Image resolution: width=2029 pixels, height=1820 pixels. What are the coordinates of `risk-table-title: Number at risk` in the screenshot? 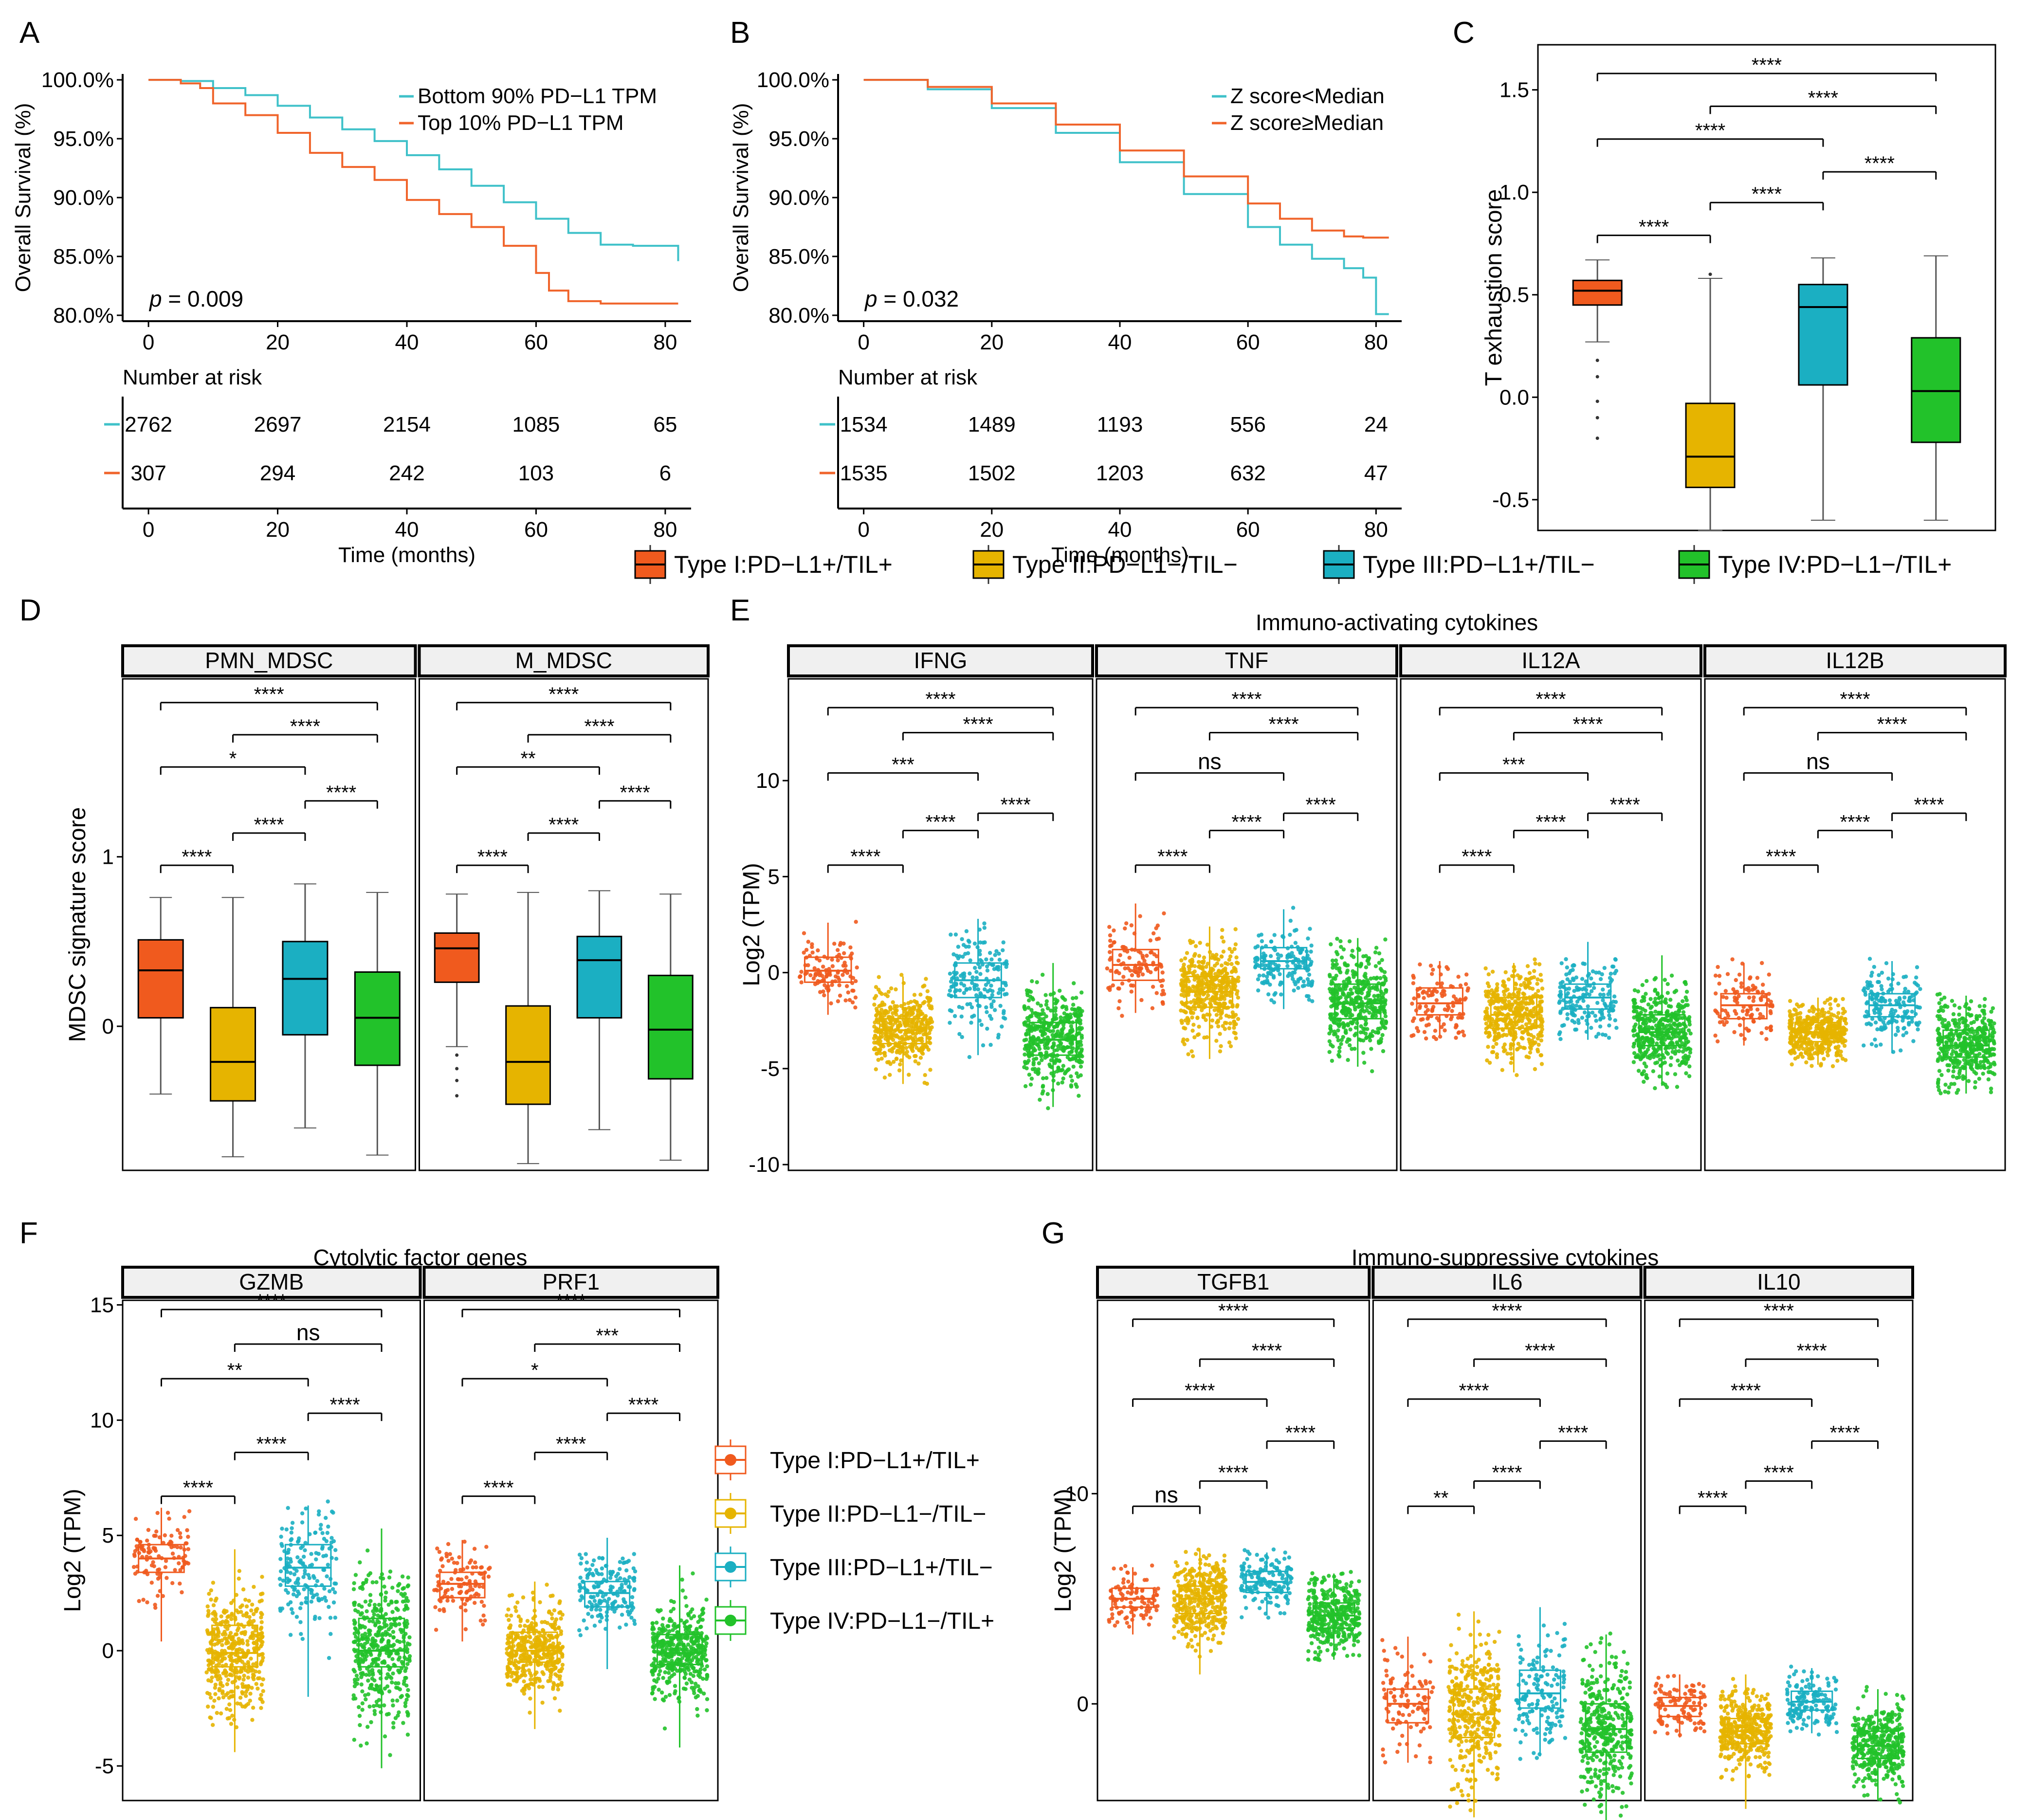 It's located at (908, 377).